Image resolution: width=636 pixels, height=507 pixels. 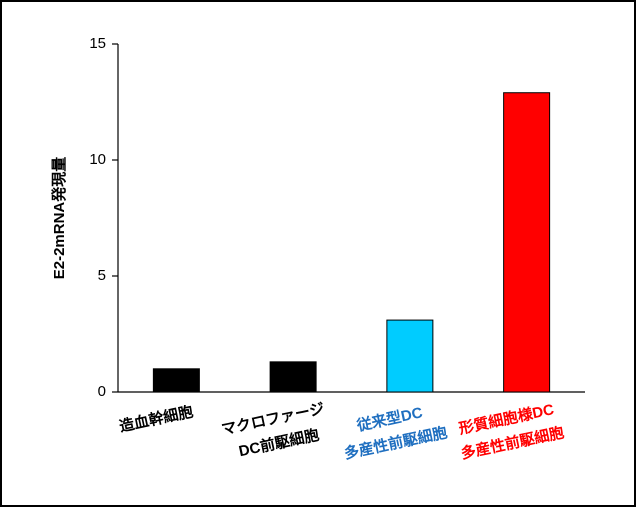 I want to click on y-tick-label: 0, so click(x=102, y=391).